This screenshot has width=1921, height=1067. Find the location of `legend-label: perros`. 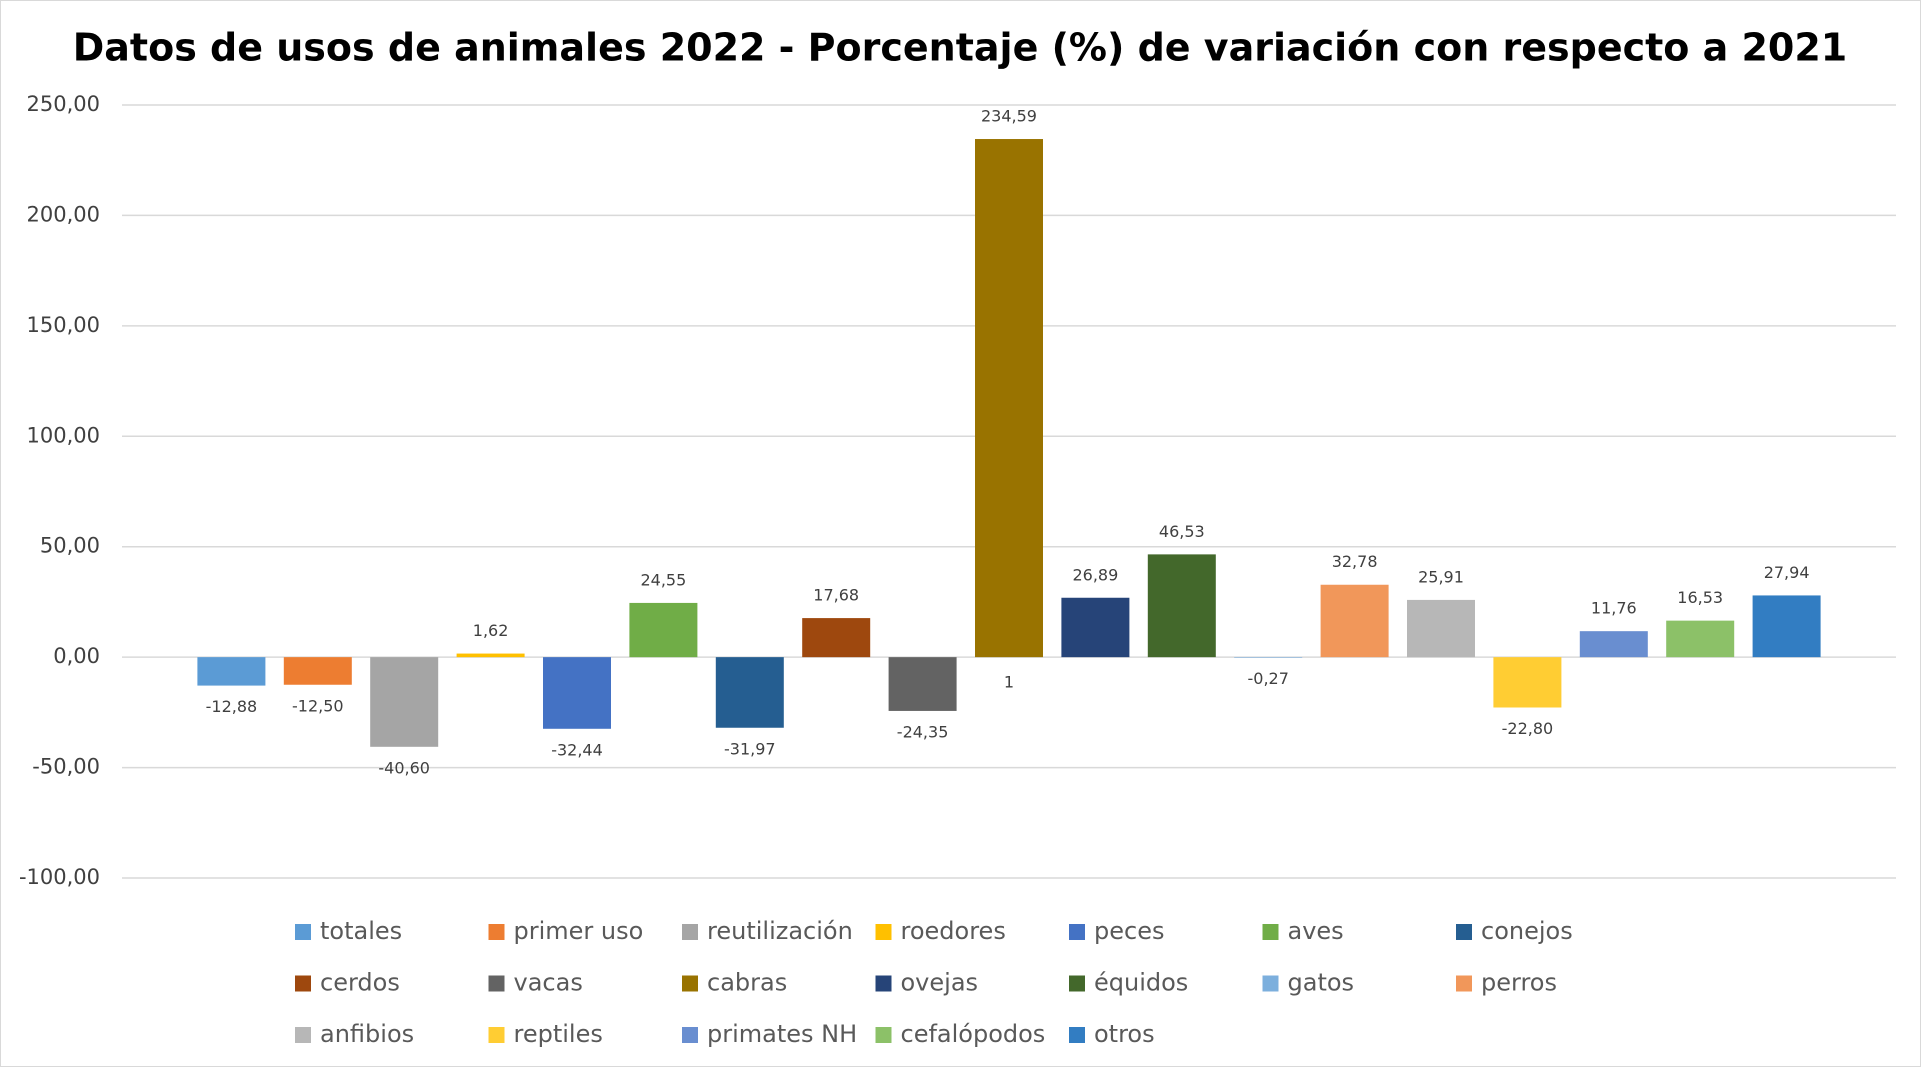

legend-label: perros is located at coordinates (1519, 983).